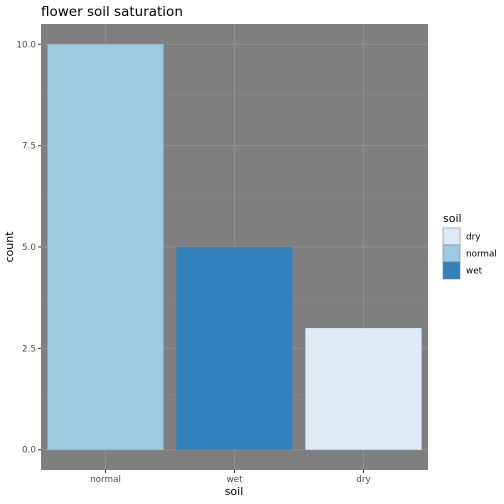  I want to click on x-tick-label: normal, so click(105, 480).